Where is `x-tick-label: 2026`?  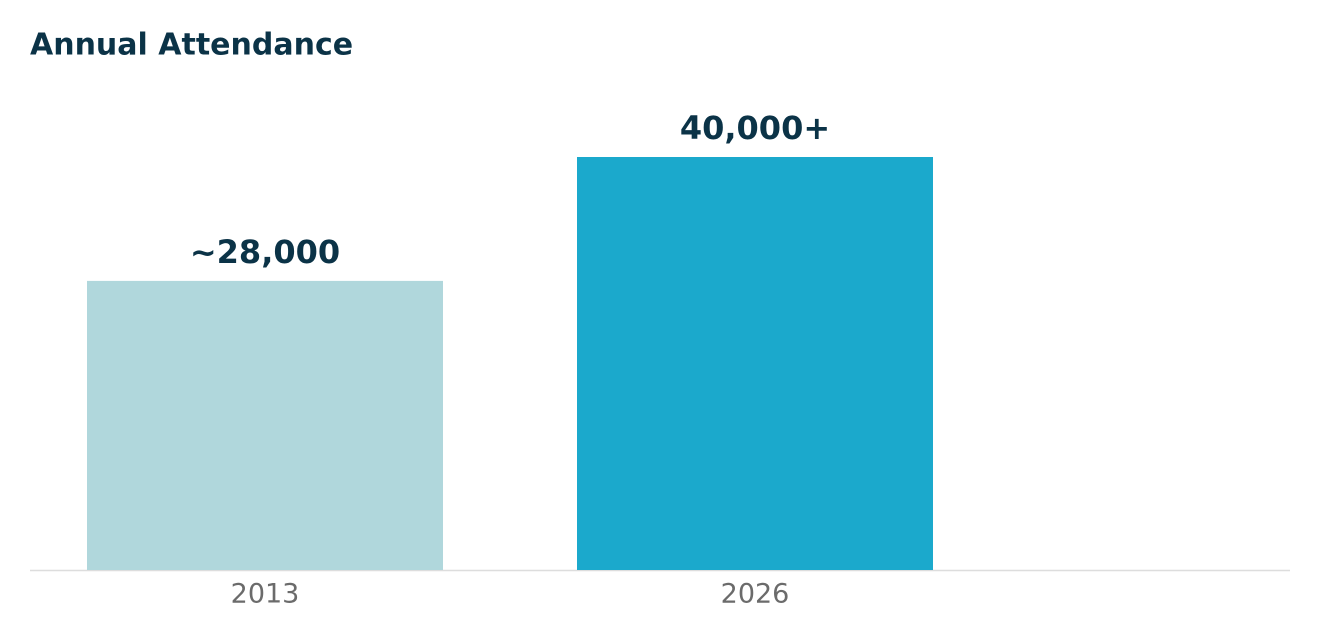
x-tick-label: 2026 is located at coordinates (755, 594).